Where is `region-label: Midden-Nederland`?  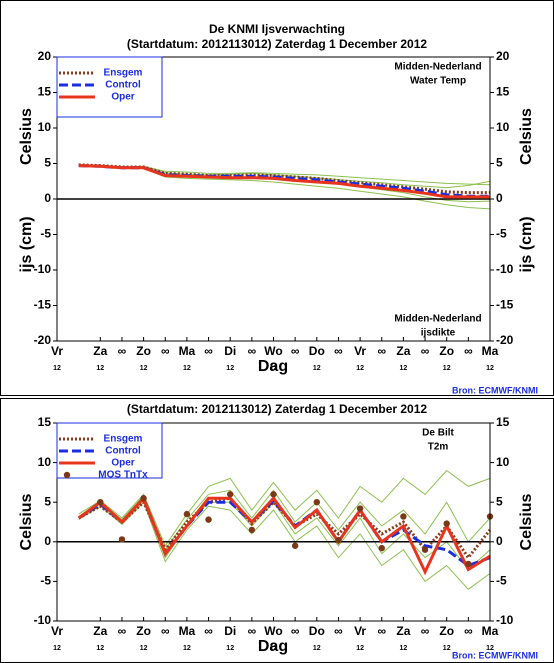
region-label: Midden-Nederland is located at coordinates (437, 67).